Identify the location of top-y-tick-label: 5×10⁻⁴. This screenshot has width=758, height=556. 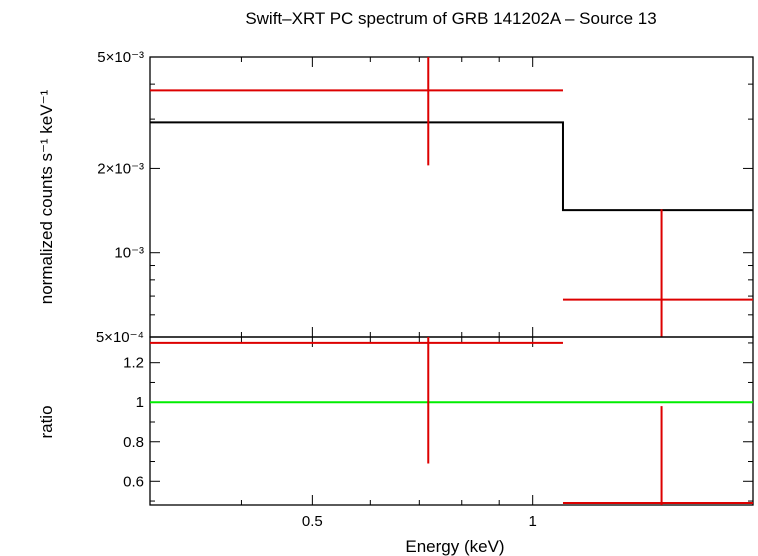
(120, 337).